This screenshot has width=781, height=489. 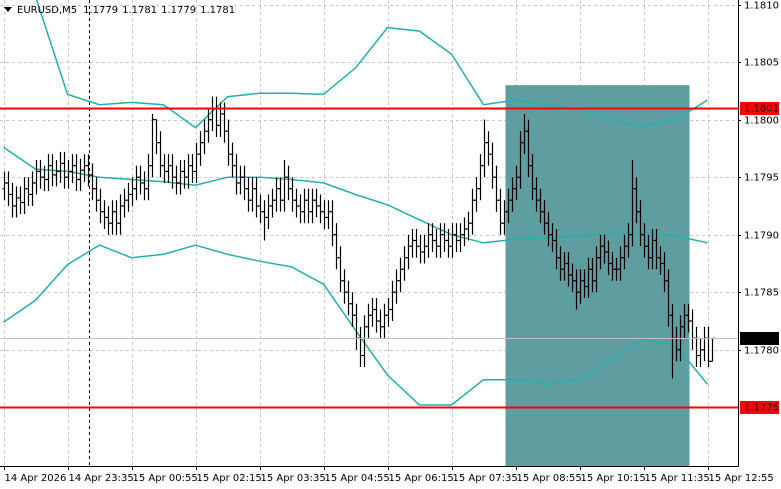 I want to click on y-tick-label: 1.1780, so click(x=761, y=351).